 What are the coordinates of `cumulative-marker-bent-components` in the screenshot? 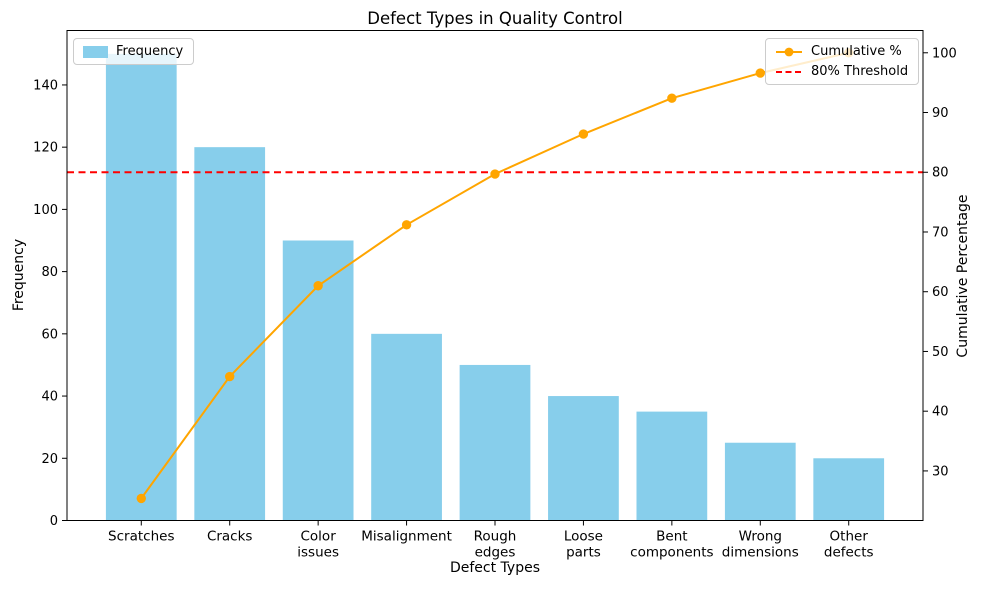 It's located at (672, 98).